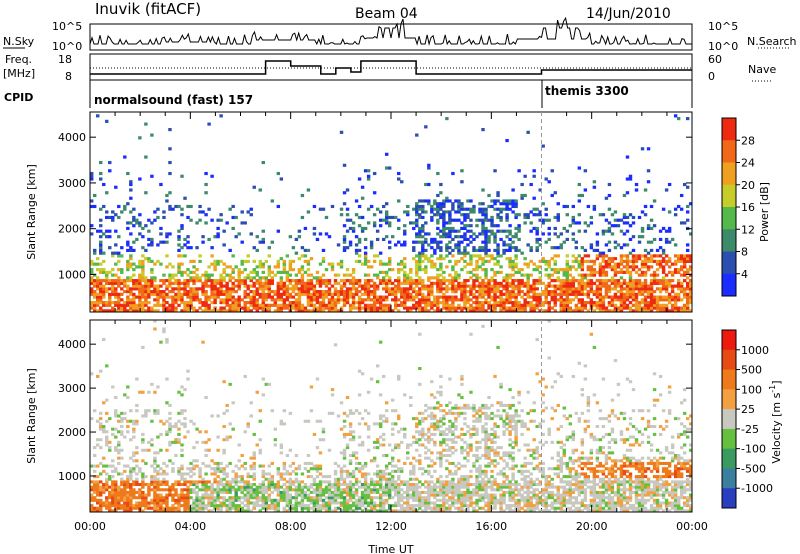 This screenshot has width=800, height=554. I want to click on power-colorbar-label: Power [dB], so click(764, 212).